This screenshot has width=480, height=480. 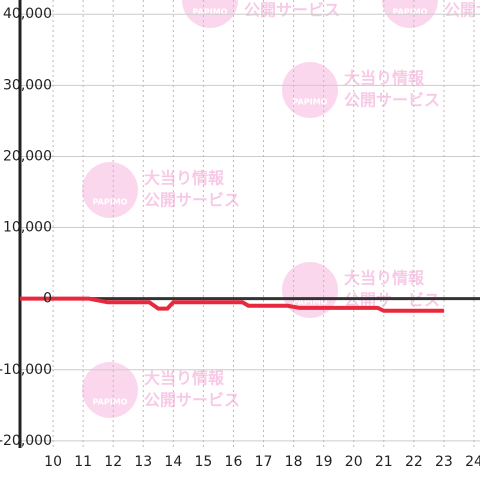 I want to click on x-tick-label: 23, so click(x=444, y=462).